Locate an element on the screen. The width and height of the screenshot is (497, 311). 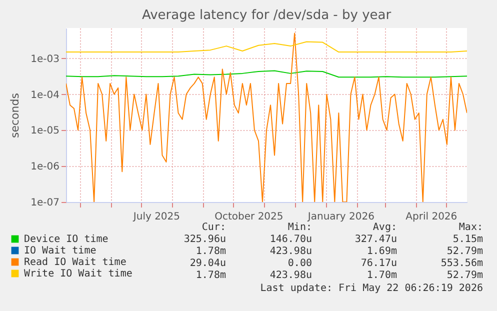
text: 29.04u is located at coordinates (208, 263).